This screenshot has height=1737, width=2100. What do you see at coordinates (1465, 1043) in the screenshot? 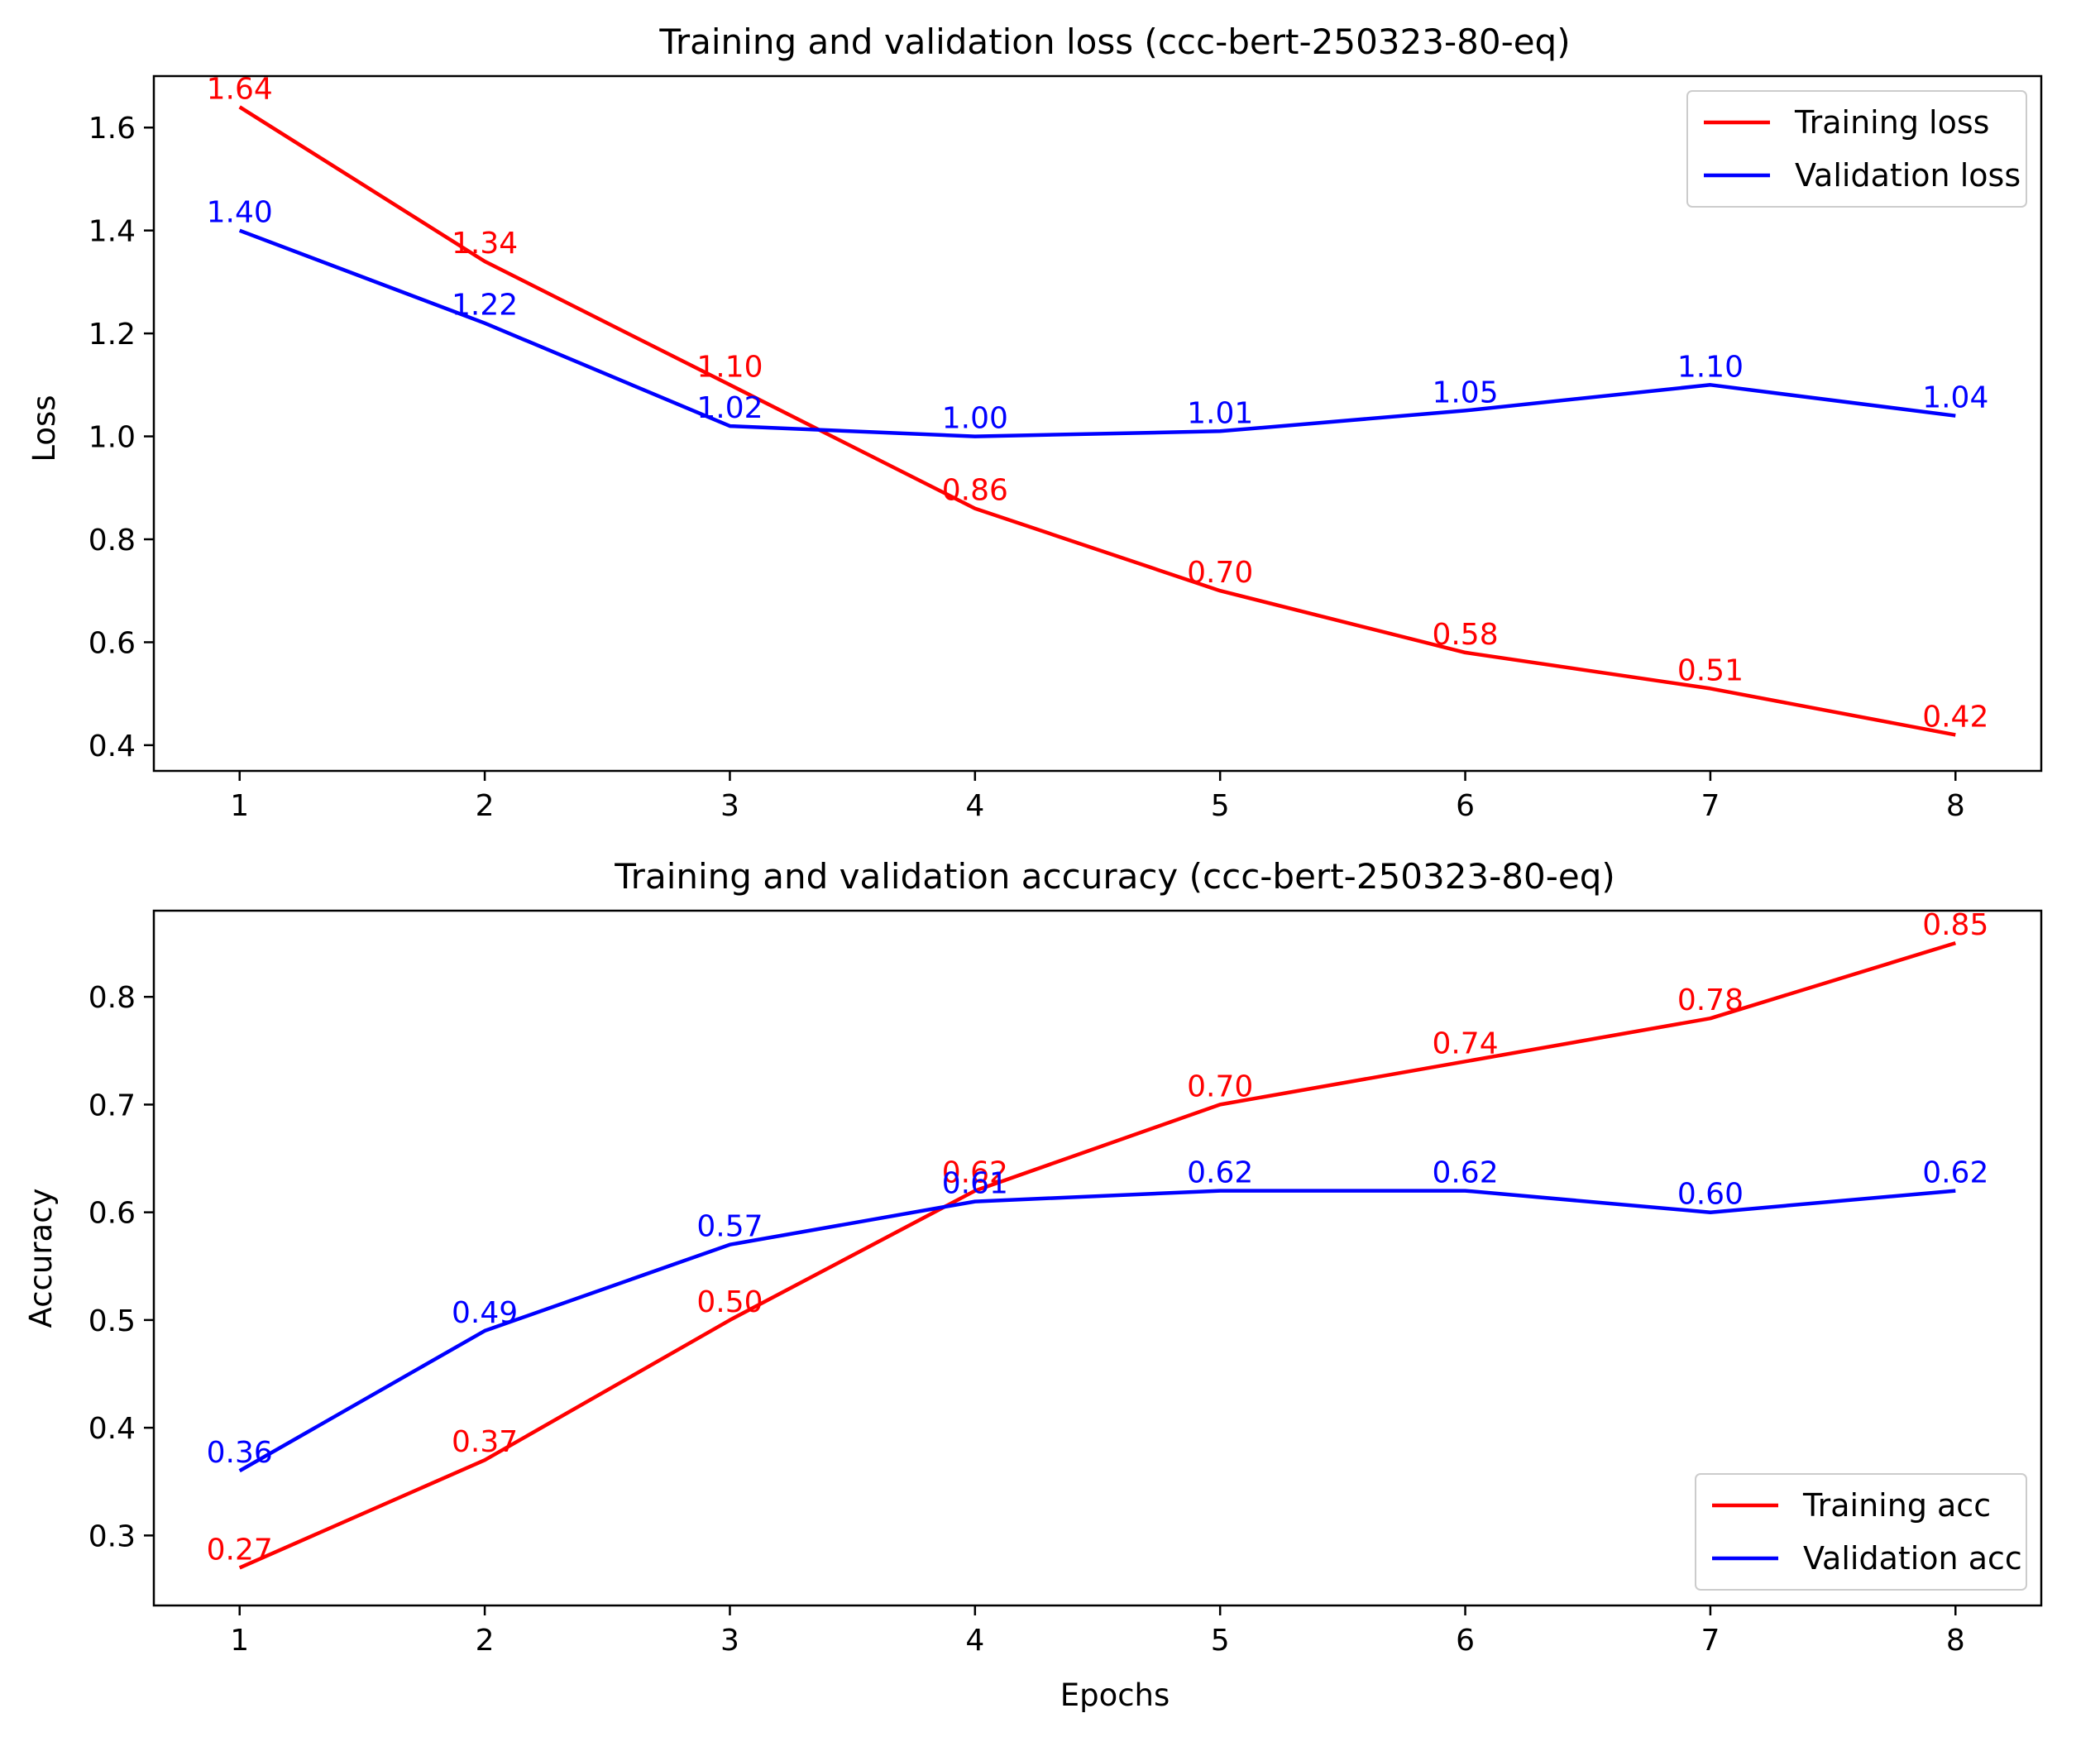
I see `accuracy-training-acc-data-label: 0.74` at bounding box center [1465, 1043].